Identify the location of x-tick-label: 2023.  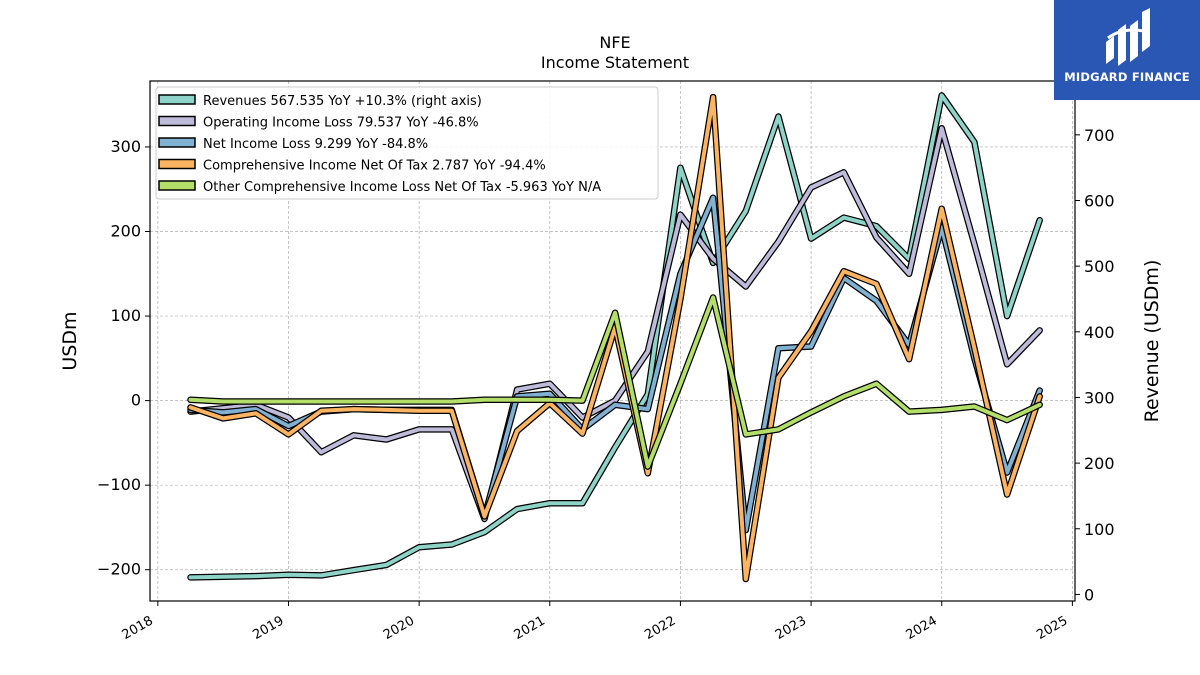
(791, 628).